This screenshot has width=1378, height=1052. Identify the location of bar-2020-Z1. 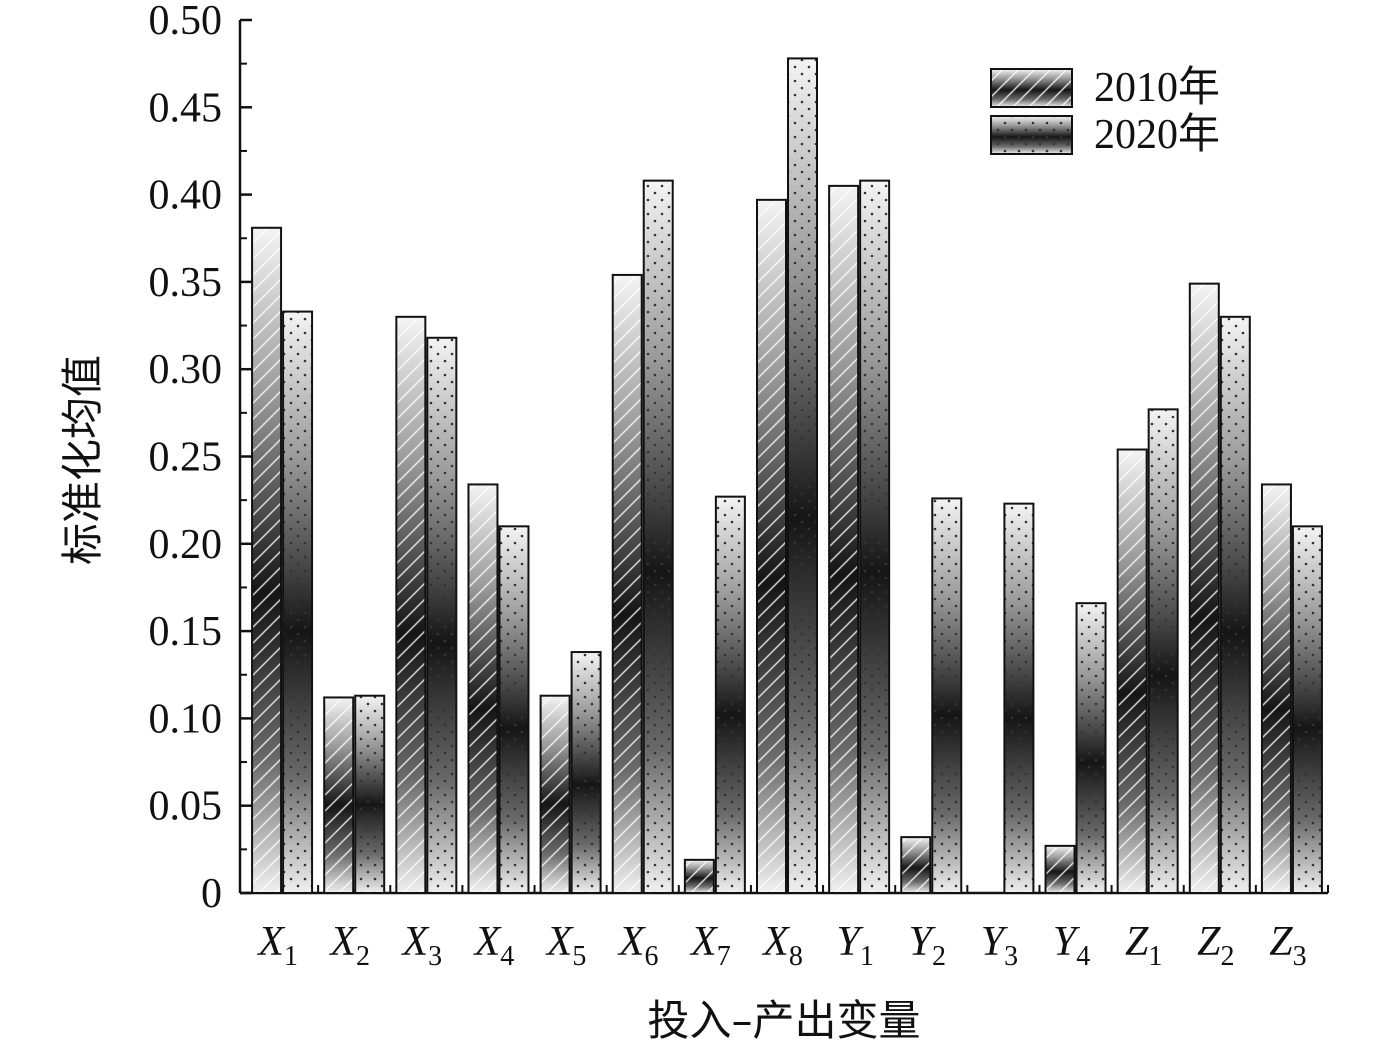
(1163, 651).